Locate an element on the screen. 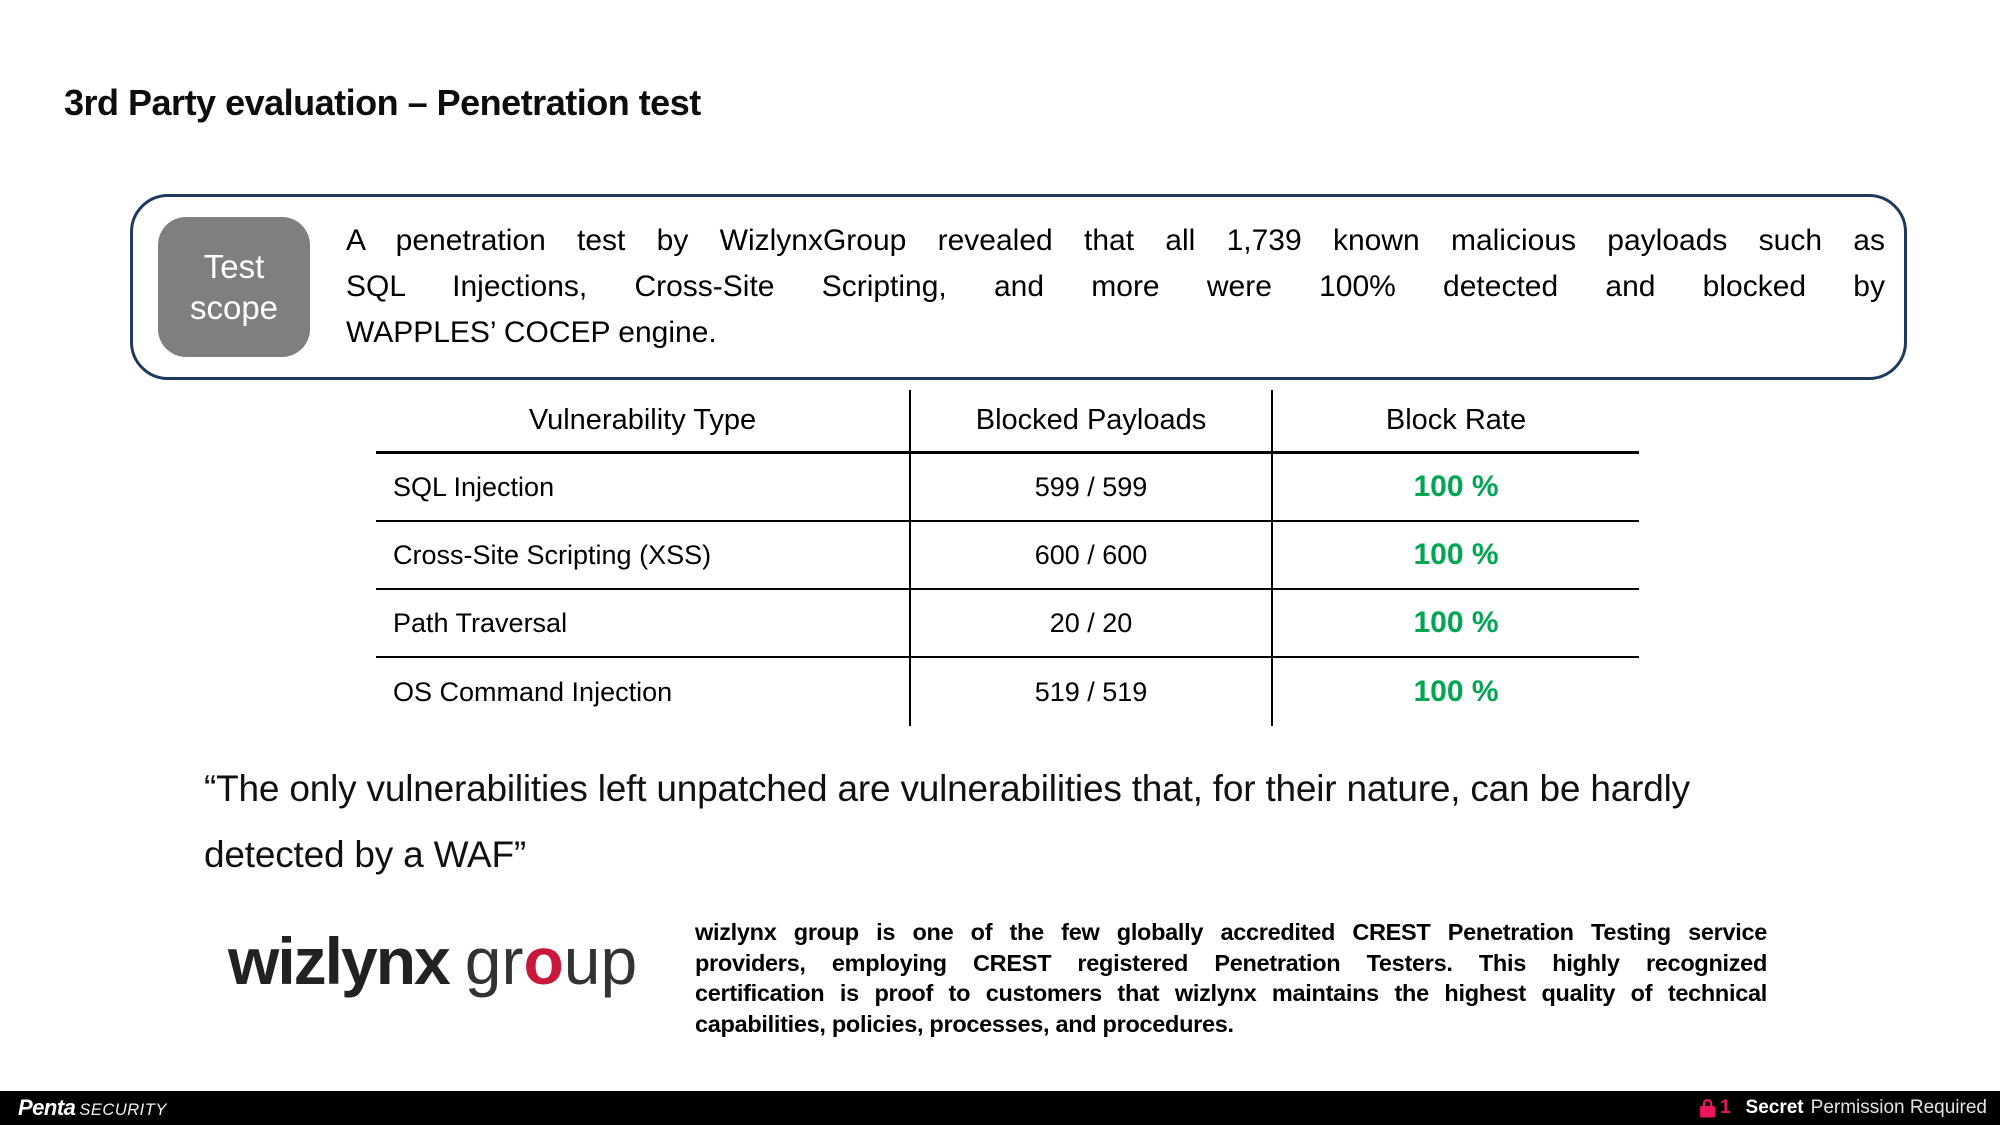 The image size is (2000, 1125). classification-count: 1 is located at coordinates (1725, 1107).